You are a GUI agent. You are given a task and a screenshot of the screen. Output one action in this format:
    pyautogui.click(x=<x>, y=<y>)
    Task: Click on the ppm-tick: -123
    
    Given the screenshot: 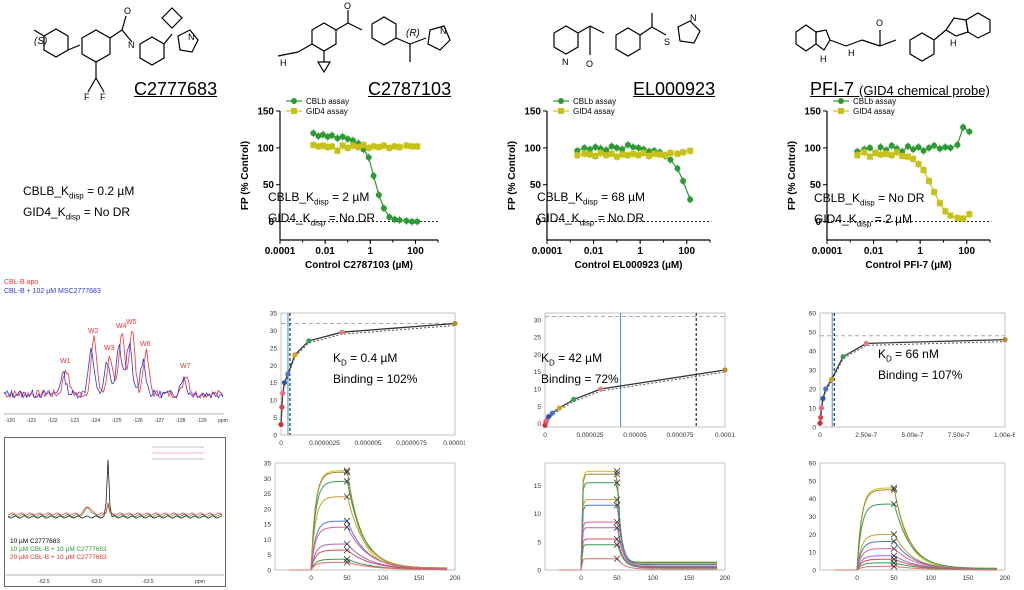 What is the action you would take?
    pyautogui.click(x=74, y=421)
    